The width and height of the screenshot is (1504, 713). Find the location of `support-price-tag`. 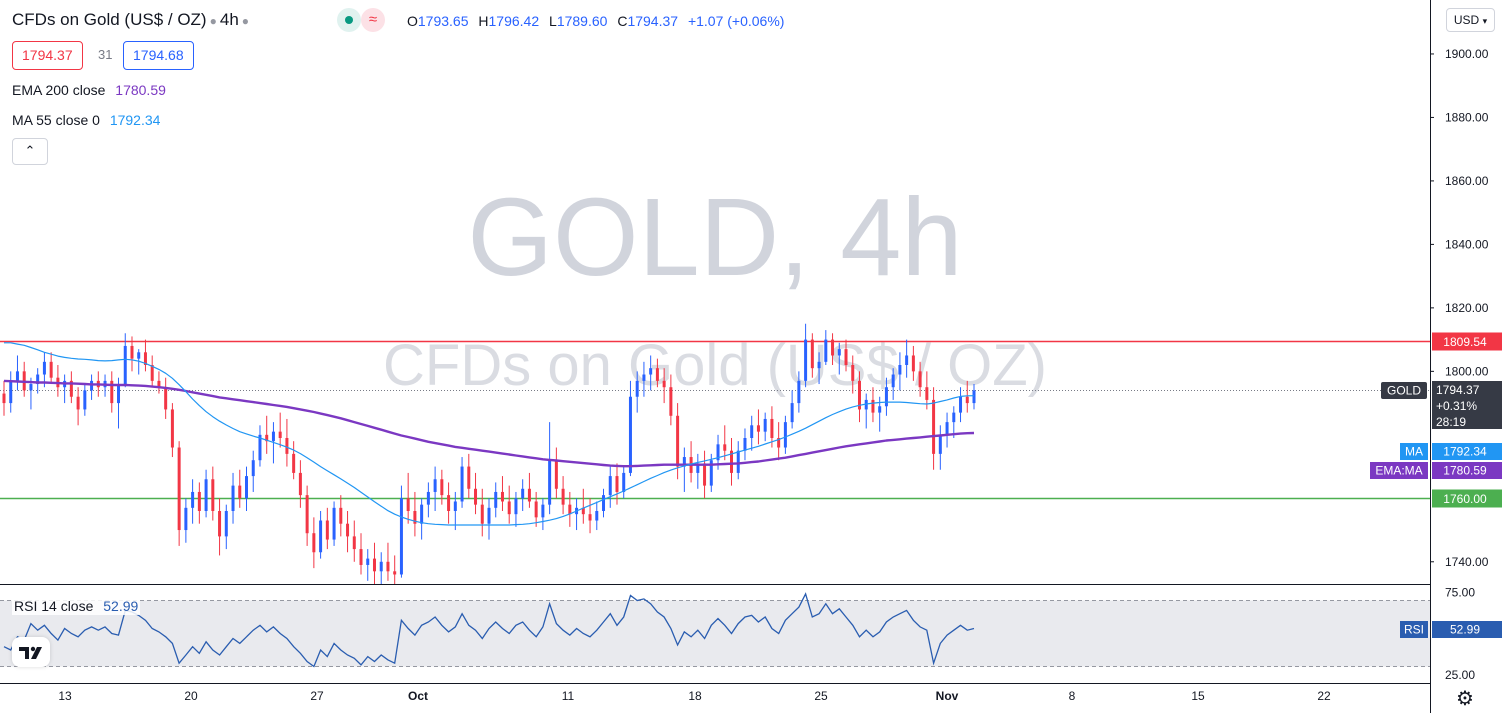

support-price-tag is located at coordinates (1467, 498).